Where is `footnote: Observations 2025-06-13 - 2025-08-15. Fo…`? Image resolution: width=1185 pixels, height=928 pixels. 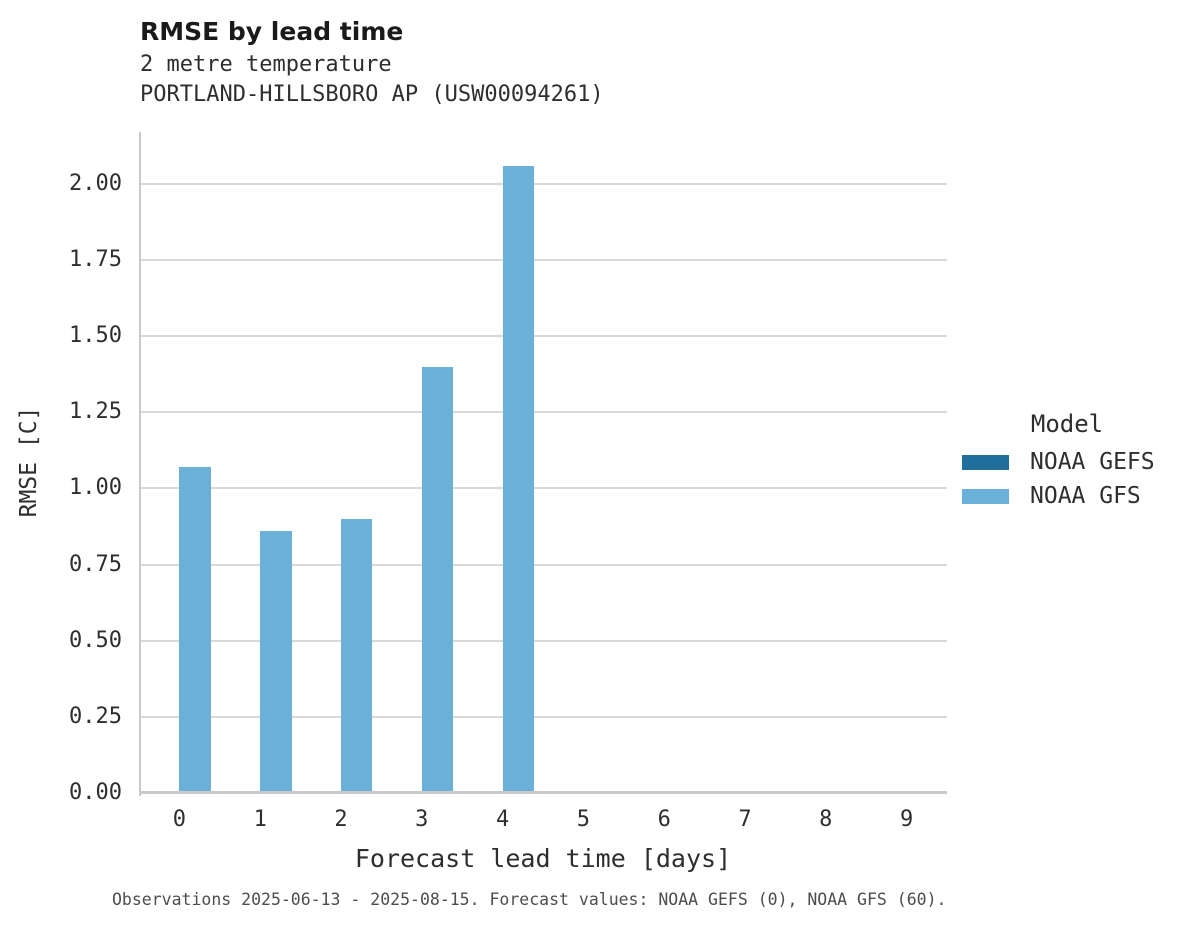
footnote: Observations 2025-06-13 - 2025-08-15. Fo… is located at coordinates (529, 899).